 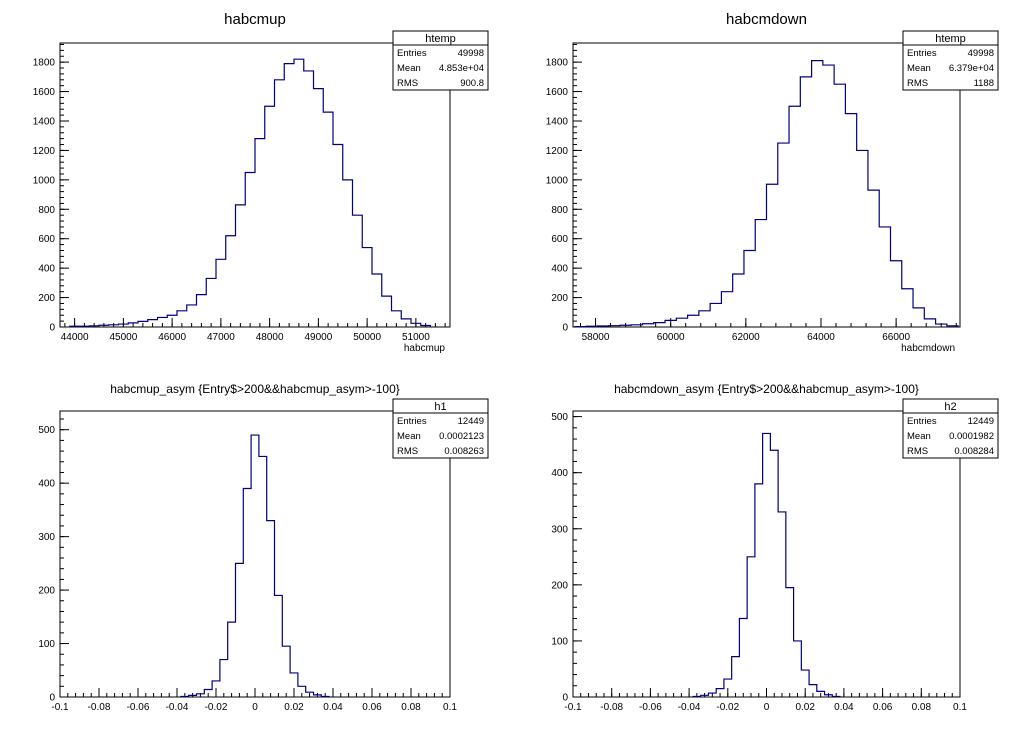 What do you see at coordinates (844, 707) in the screenshot?
I see `x-tick-label: 0.04` at bounding box center [844, 707].